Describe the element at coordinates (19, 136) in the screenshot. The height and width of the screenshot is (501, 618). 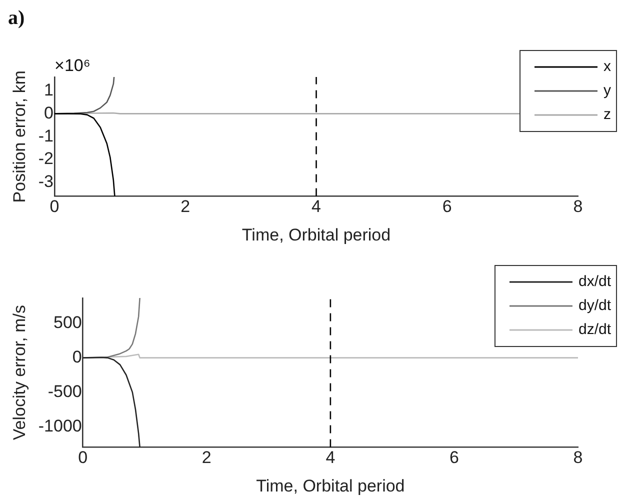
I see `y-axis-title: Position error, km` at that location.